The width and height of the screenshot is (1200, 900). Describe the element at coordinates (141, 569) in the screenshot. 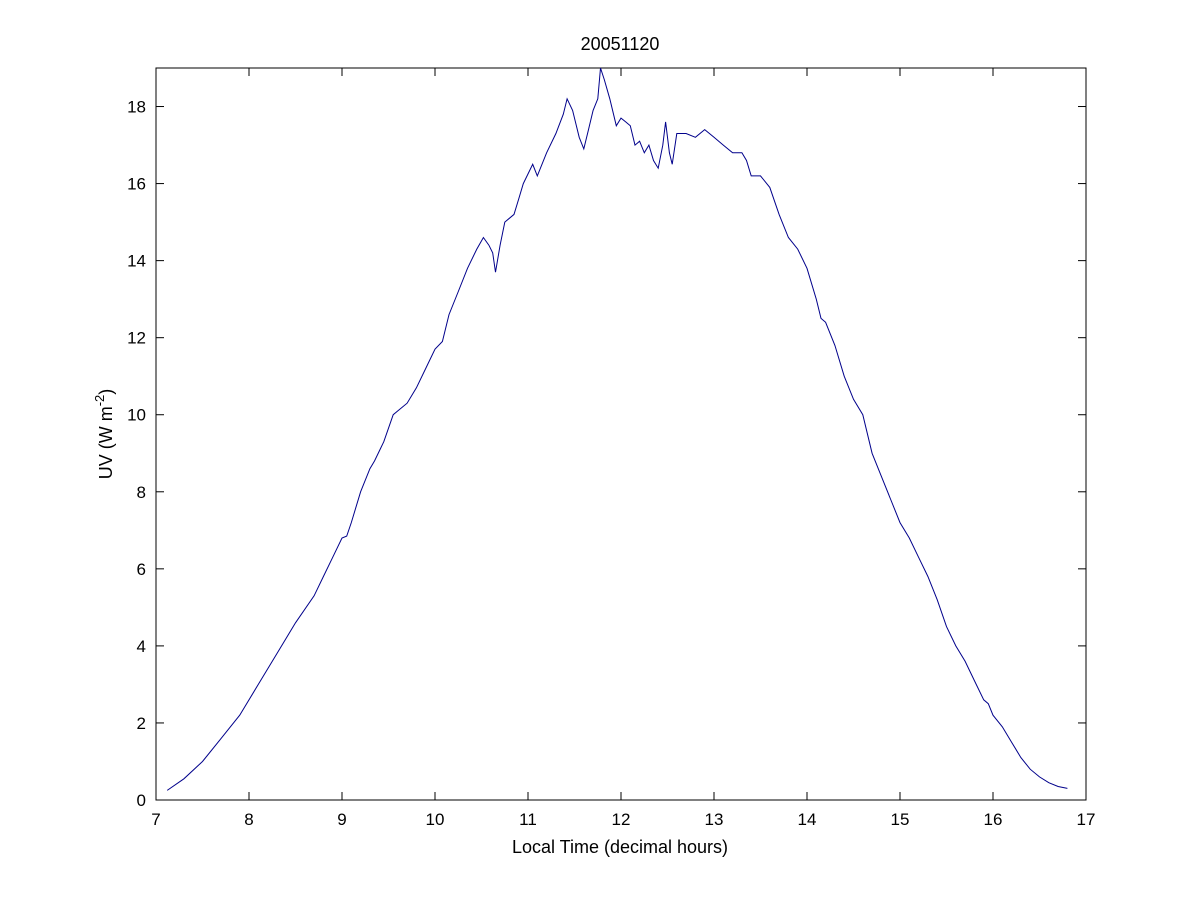

I see `y-tick-label: 6` at that location.